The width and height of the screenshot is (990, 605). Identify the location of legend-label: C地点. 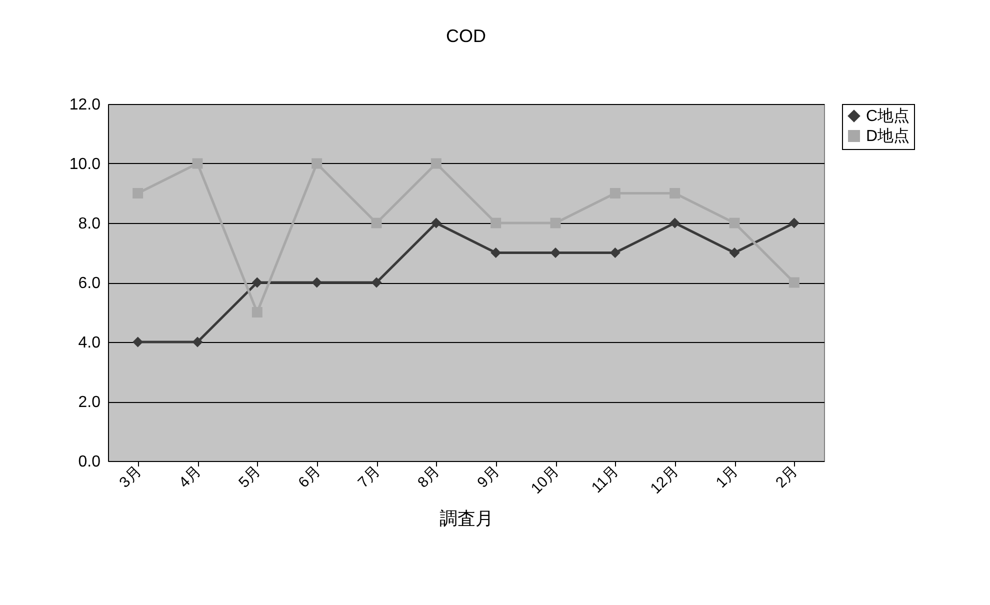
(888, 116).